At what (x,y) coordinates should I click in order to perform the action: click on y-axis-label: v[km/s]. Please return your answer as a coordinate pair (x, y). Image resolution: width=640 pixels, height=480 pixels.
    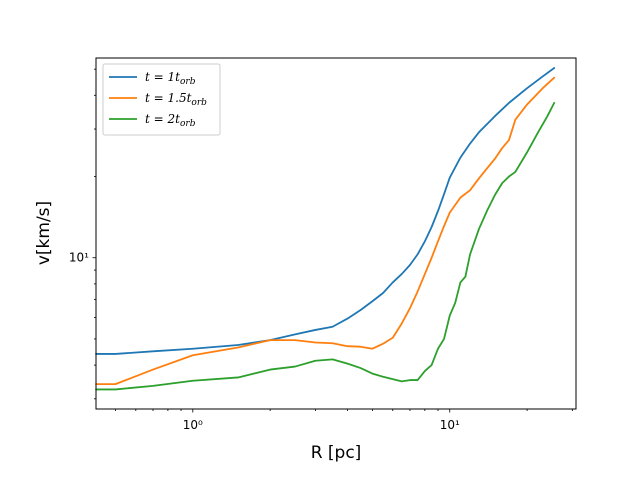
    Looking at the image, I should click on (44, 233).